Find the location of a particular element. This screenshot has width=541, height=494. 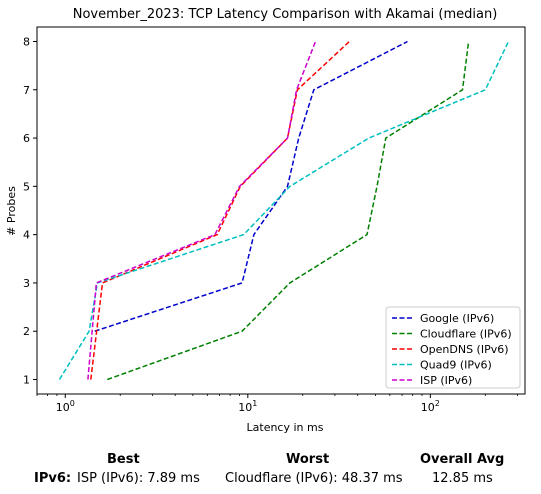

y-axis-label: # Probes is located at coordinates (11, 211).